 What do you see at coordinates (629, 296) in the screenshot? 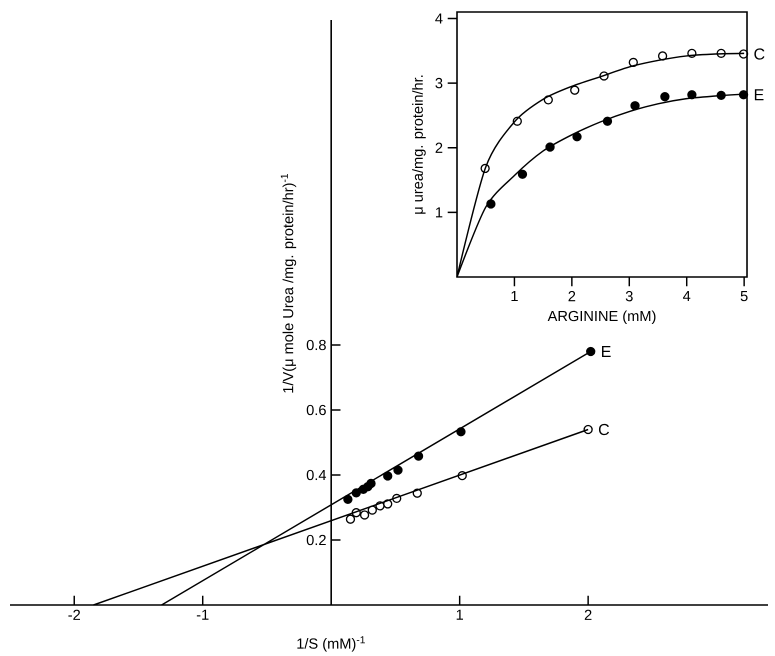
I see `x-tick-label: 3` at bounding box center [629, 296].